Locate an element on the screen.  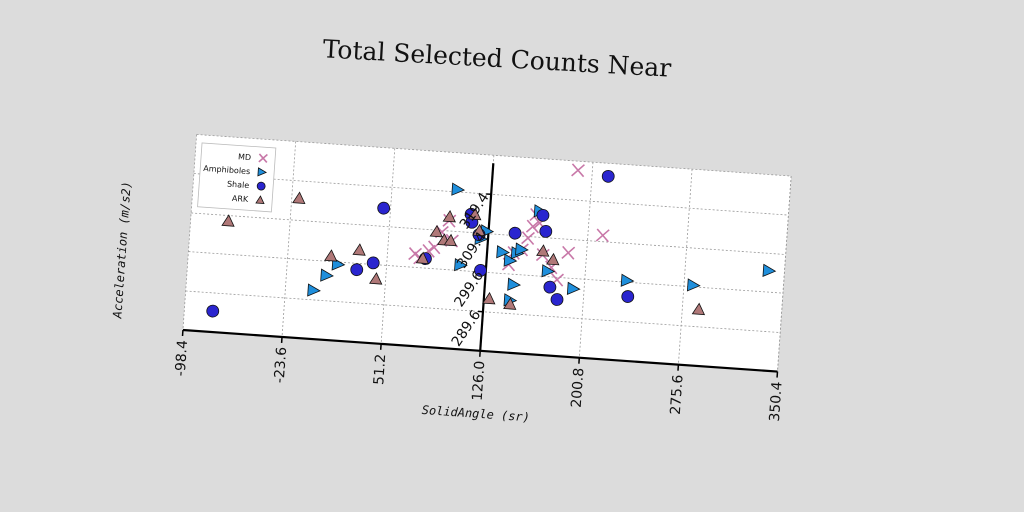
frame-right is located at coordinates (784, 274).